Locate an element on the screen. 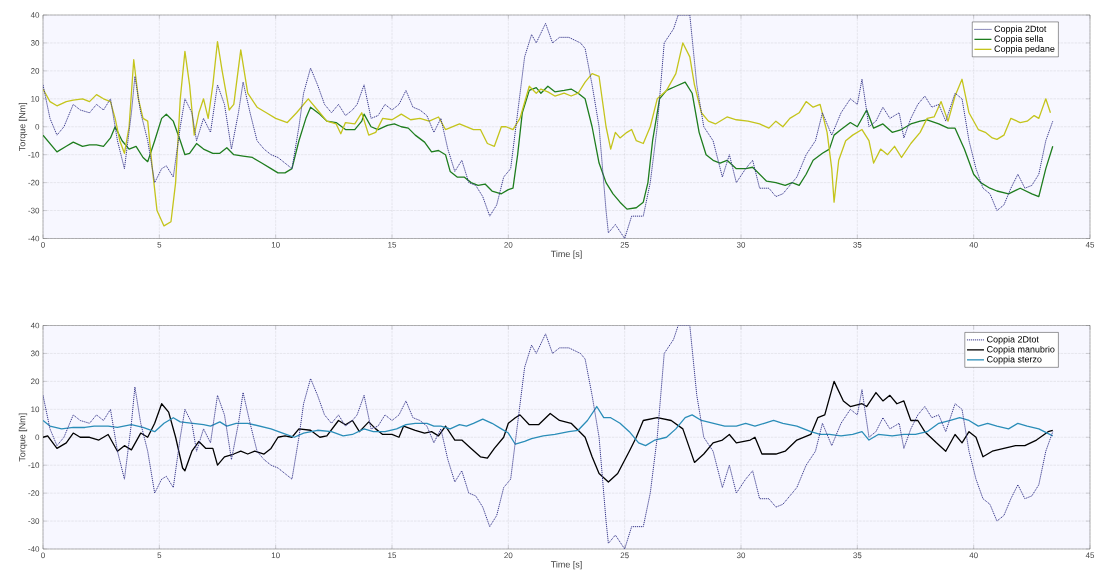 This screenshot has width=1105, height=580. legend-label: Coppia pedane is located at coordinates (1024, 49).